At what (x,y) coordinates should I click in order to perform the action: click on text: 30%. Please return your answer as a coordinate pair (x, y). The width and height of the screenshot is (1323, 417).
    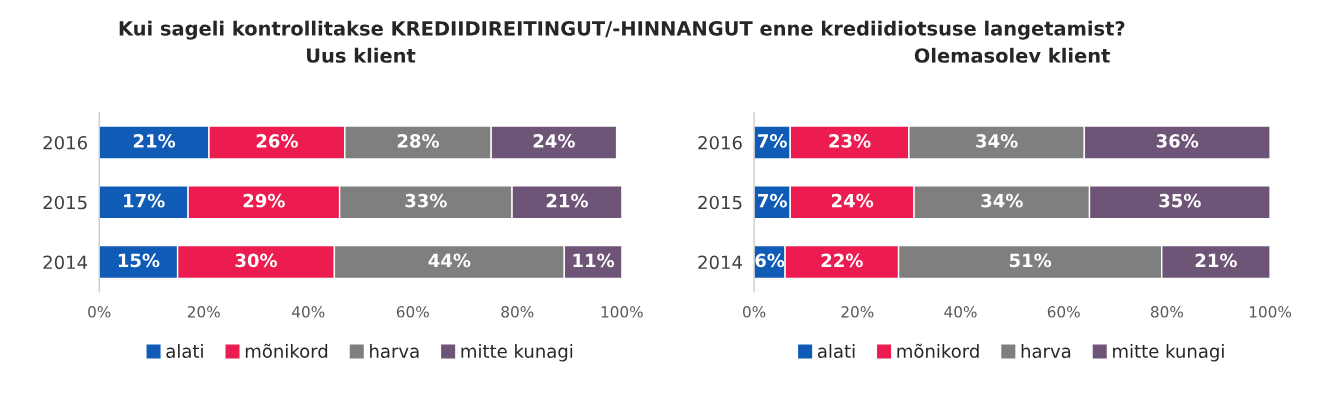
    Looking at the image, I should click on (256, 260).